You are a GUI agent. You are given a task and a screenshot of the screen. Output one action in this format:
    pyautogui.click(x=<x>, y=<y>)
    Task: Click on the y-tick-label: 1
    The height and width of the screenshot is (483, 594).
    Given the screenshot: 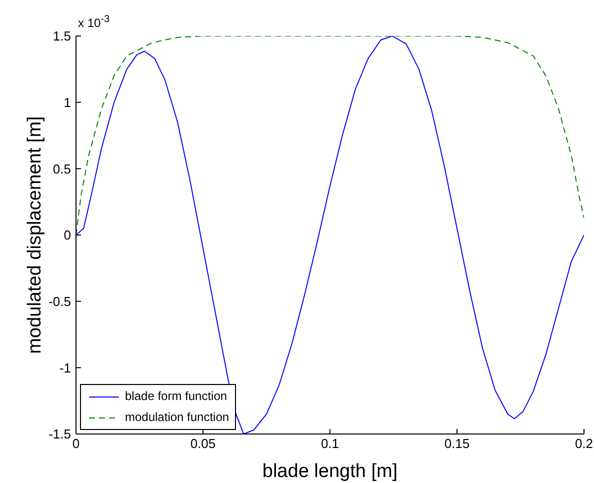 What is the action you would take?
    pyautogui.click(x=67, y=102)
    